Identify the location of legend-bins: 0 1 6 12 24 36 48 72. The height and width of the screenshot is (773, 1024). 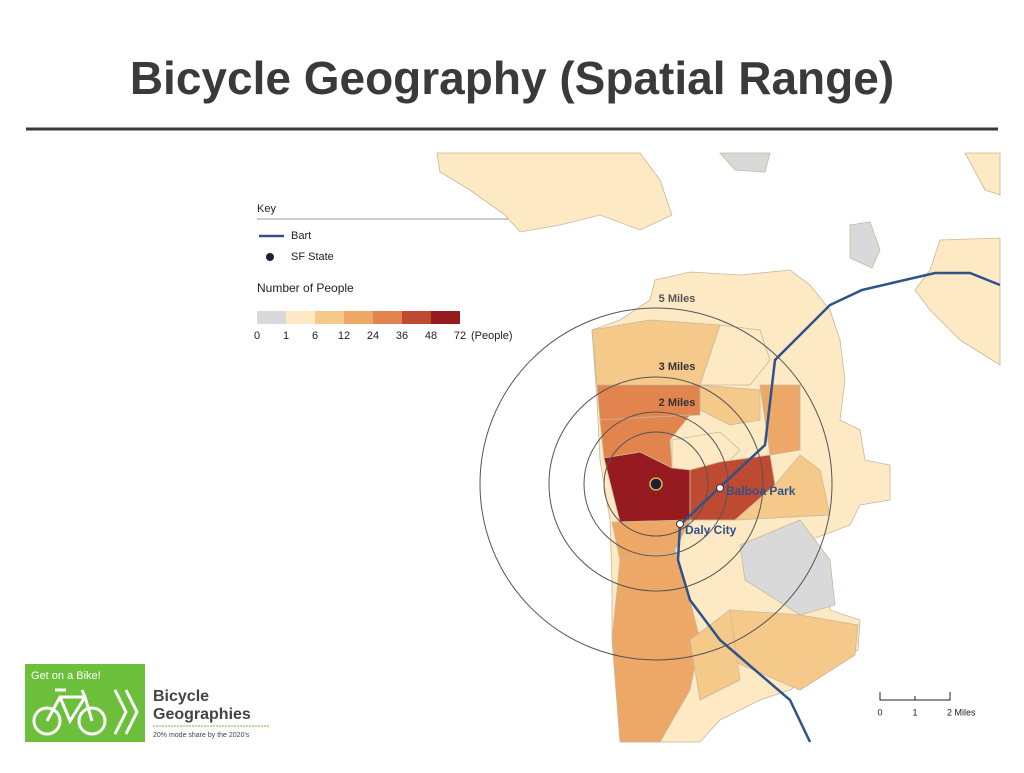
(360, 326).